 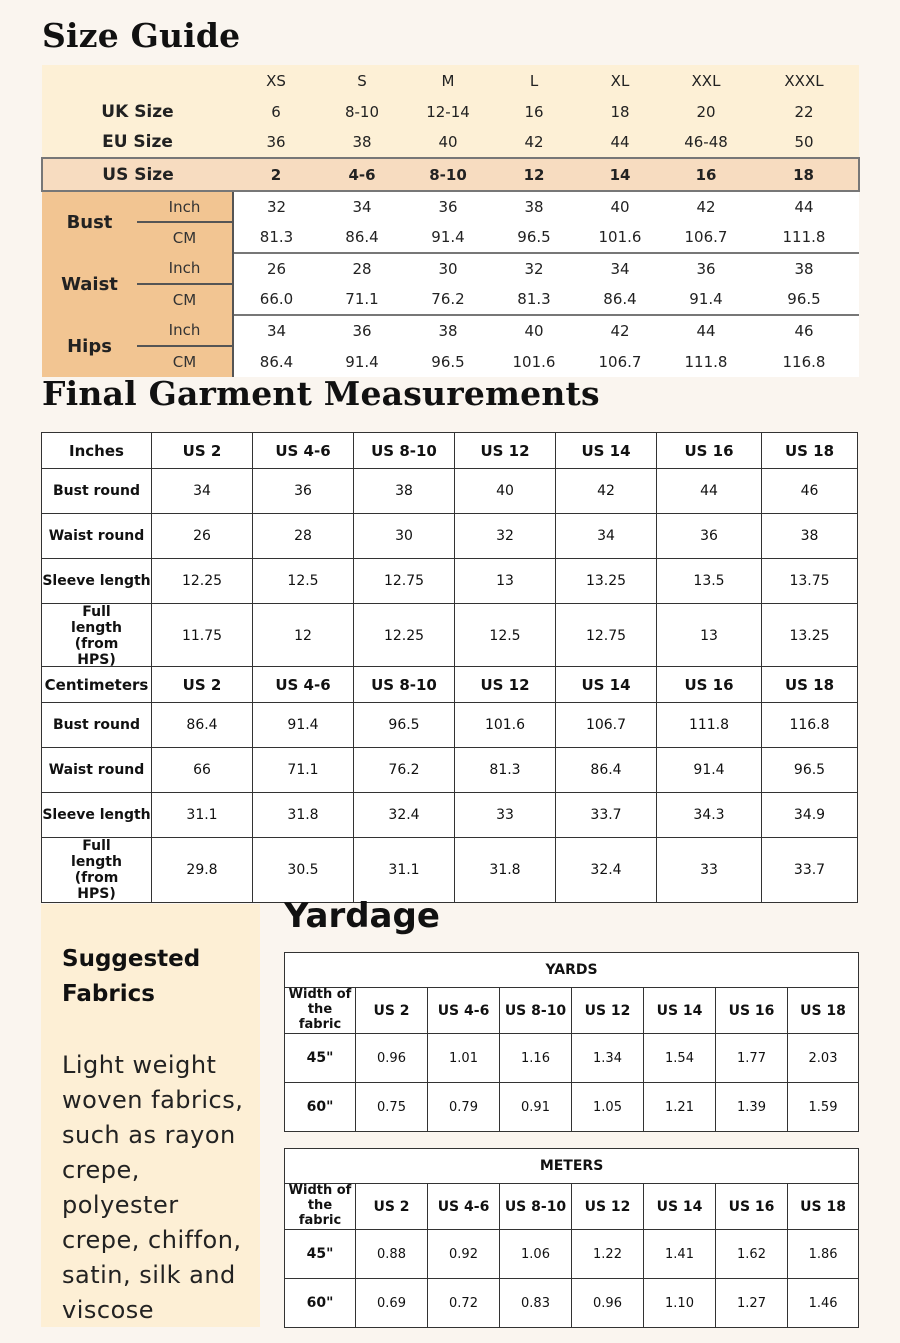 I want to click on yardage-value: 1.05, so click(x=607, y=1107).